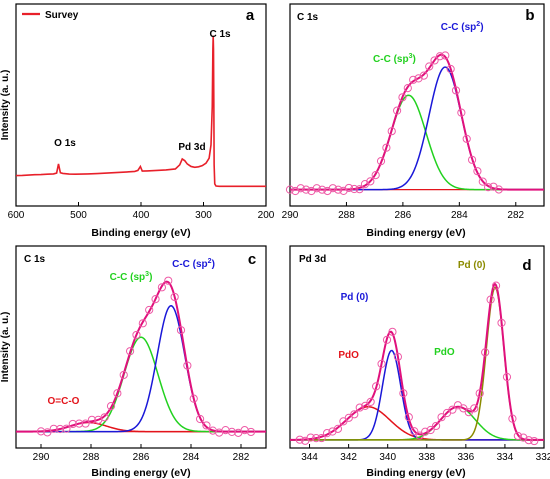 The width and height of the screenshot is (550, 479). Describe the element at coordinates (426, 457) in the screenshot. I see `x-tick-label: 338` at that location.